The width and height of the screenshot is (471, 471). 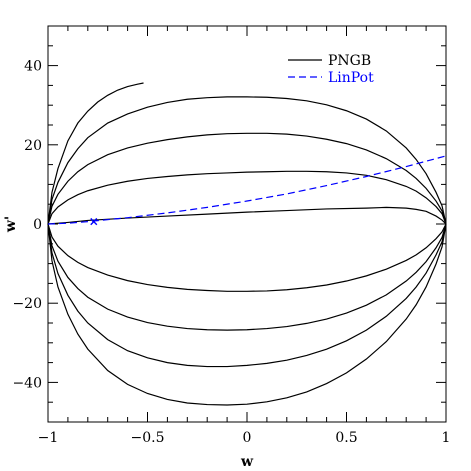 I want to click on y-tick-label: 0, so click(x=37, y=225).